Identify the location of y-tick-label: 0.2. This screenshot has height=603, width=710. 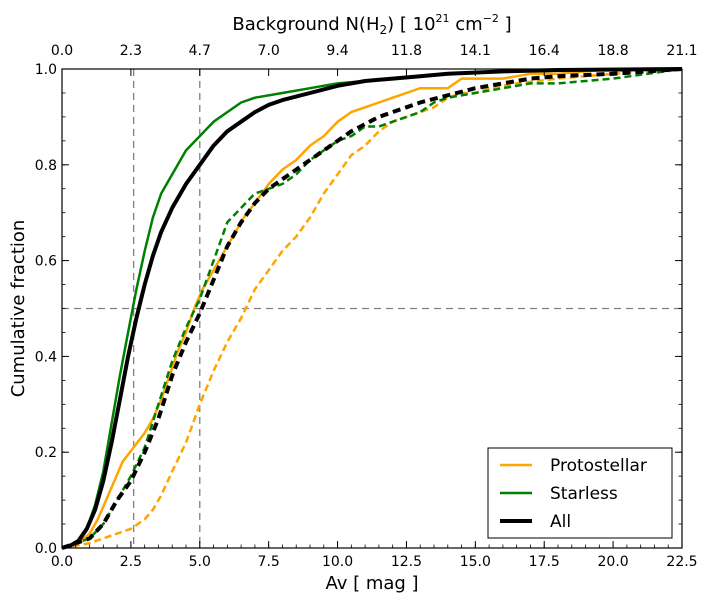
(46, 453).